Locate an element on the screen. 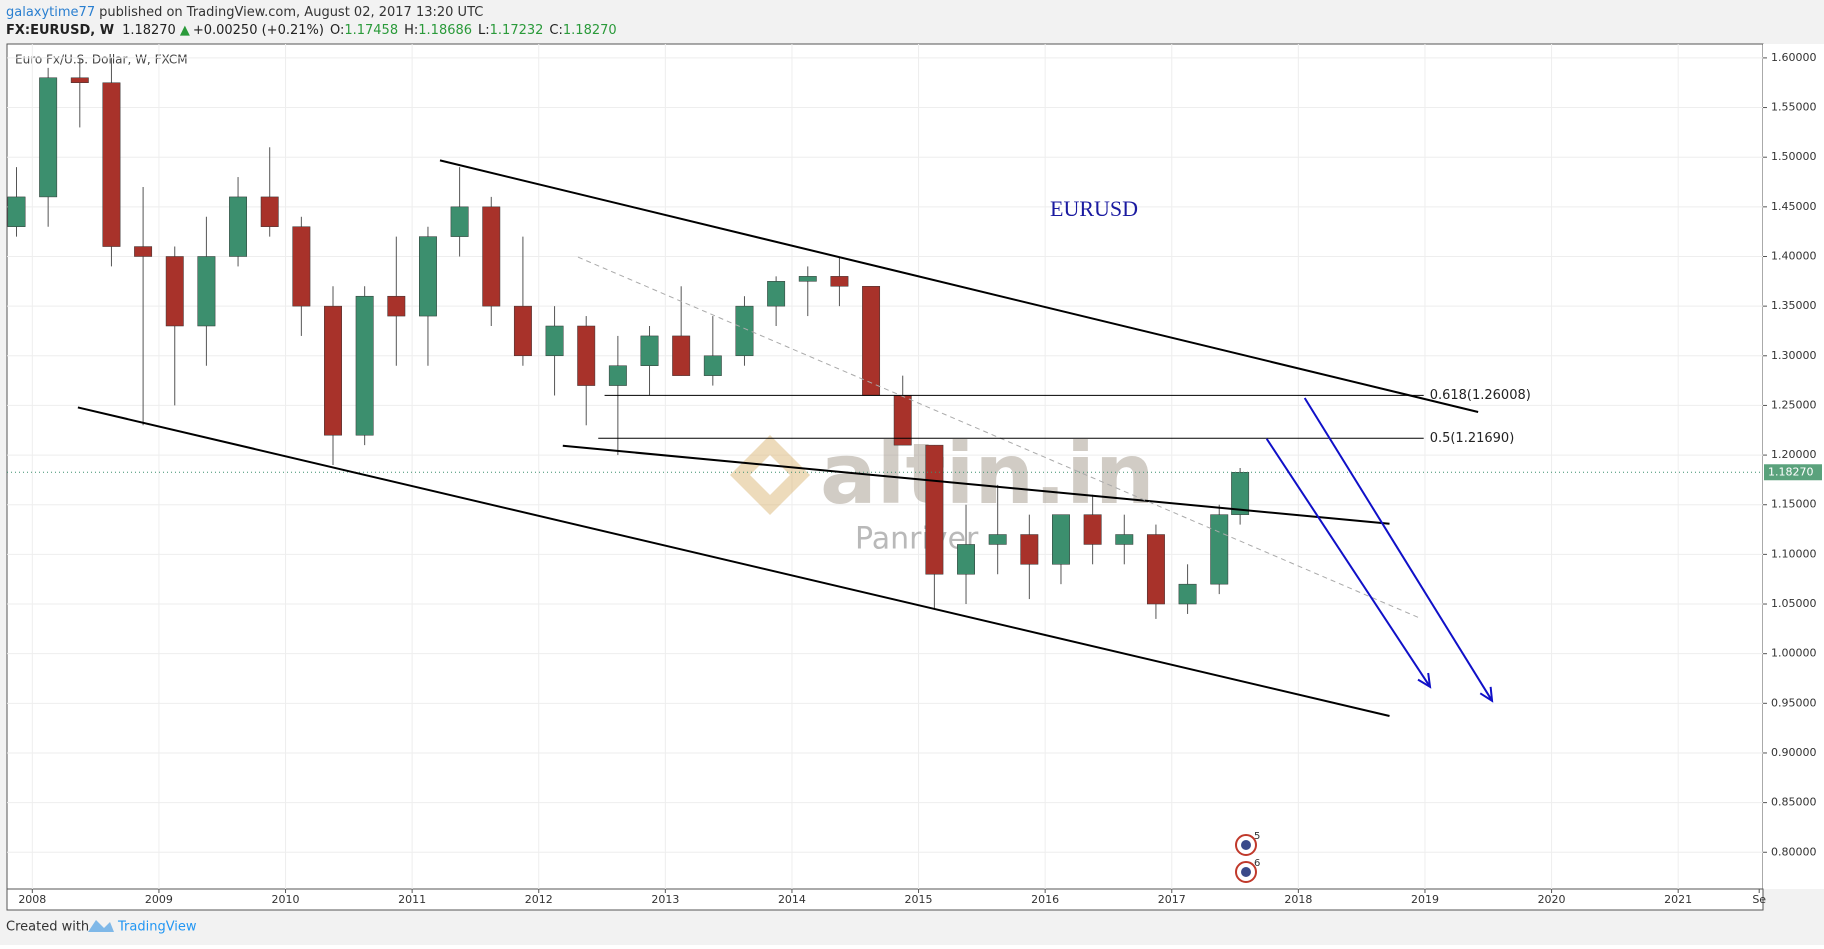 The width and height of the screenshot is (1824, 949). y-tick-label: 1.50000 is located at coordinates (1794, 156).